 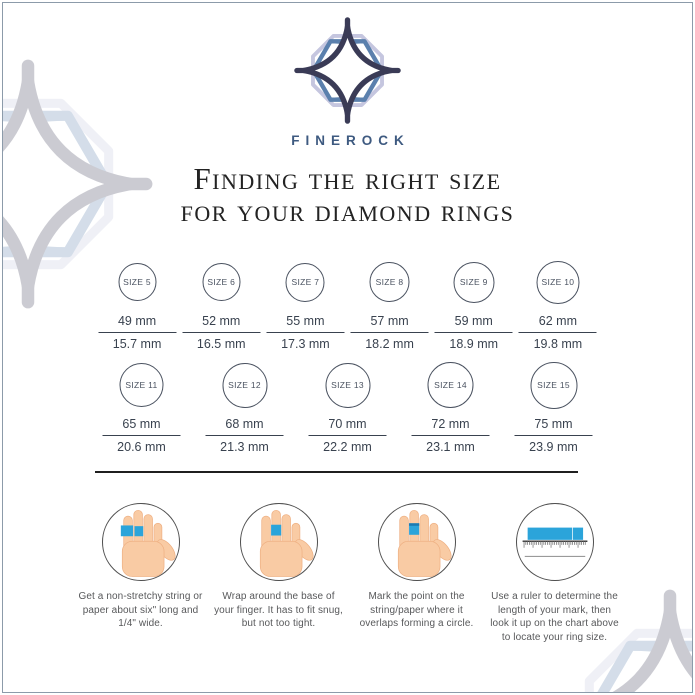 I want to click on ring-size-label: SIZE 6, so click(x=221, y=282).